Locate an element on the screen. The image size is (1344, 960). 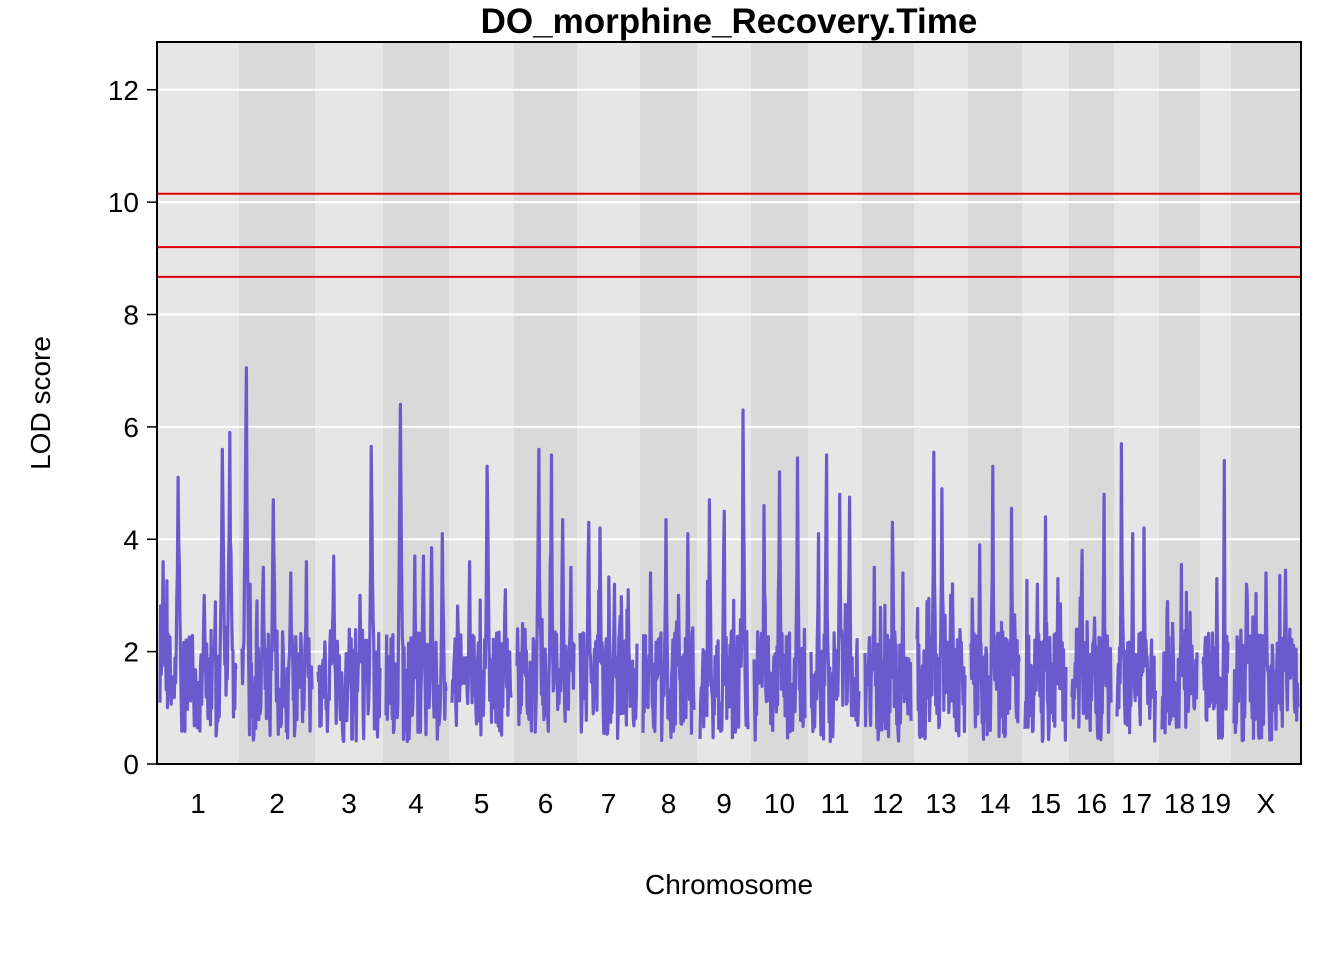
x-tick-label: 1 is located at coordinates (198, 803).